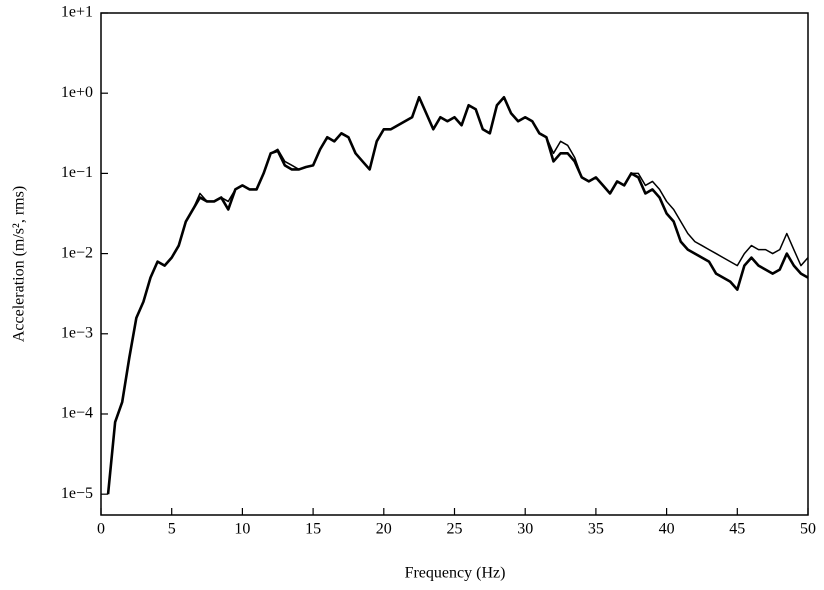 Image resolution: width=824 pixels, height=590 pixels. I want to click on y-tick-label: 1e+0, so click(77, 92).